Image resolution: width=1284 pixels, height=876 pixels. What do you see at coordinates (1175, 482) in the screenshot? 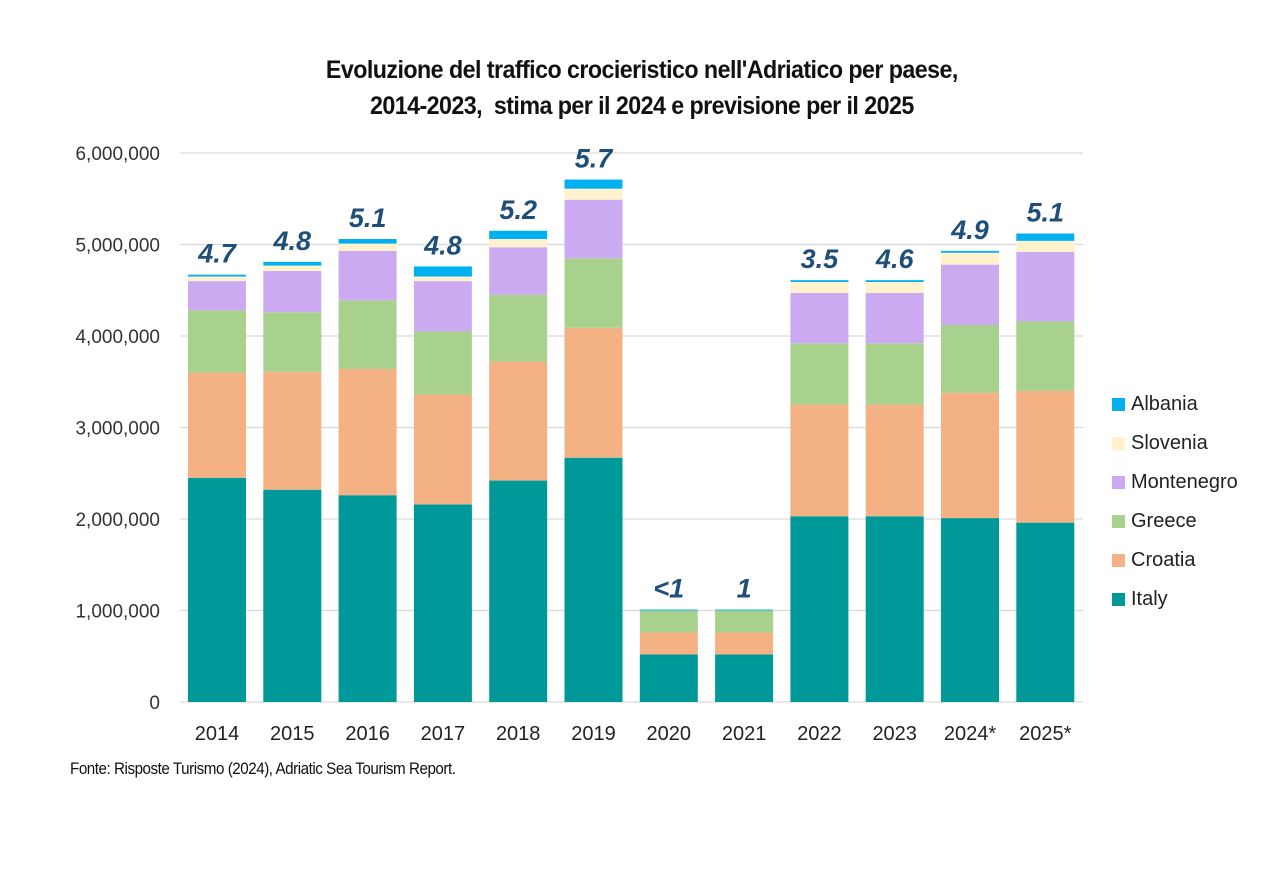
I see `legend-item-montenegro: Montenegro` at bounding box center [1175, 482].